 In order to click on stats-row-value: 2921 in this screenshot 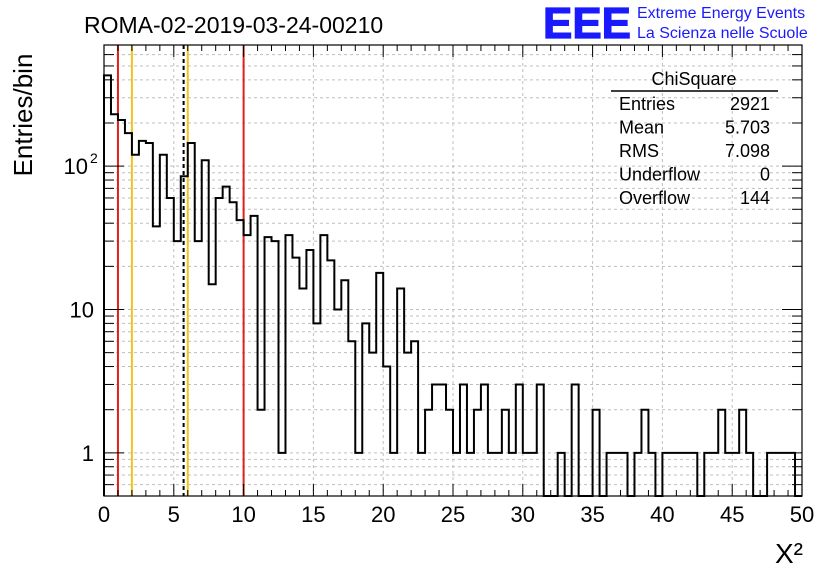, I will do `click(750, 104)`.